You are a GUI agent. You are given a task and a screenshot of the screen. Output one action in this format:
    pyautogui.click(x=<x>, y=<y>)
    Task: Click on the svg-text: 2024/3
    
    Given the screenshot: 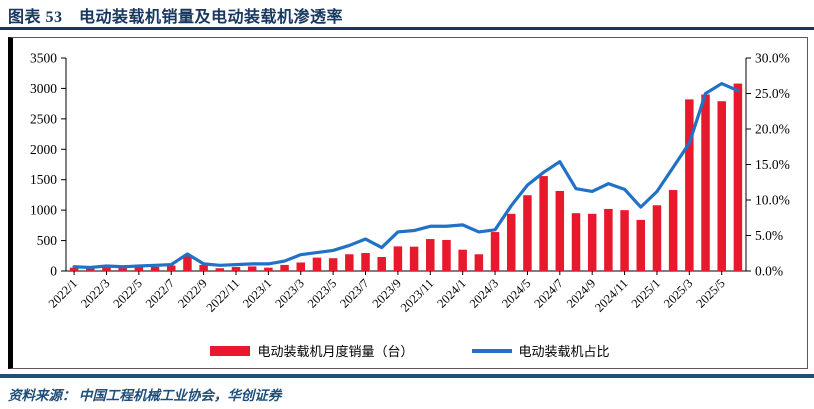 What is the action you would take?
    pyautogui.click(x=484, y=293)
    